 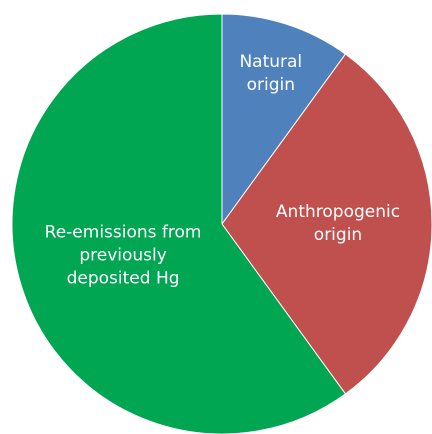 I want to click on slice-label: Natural origin, so click(x=271, y=73).